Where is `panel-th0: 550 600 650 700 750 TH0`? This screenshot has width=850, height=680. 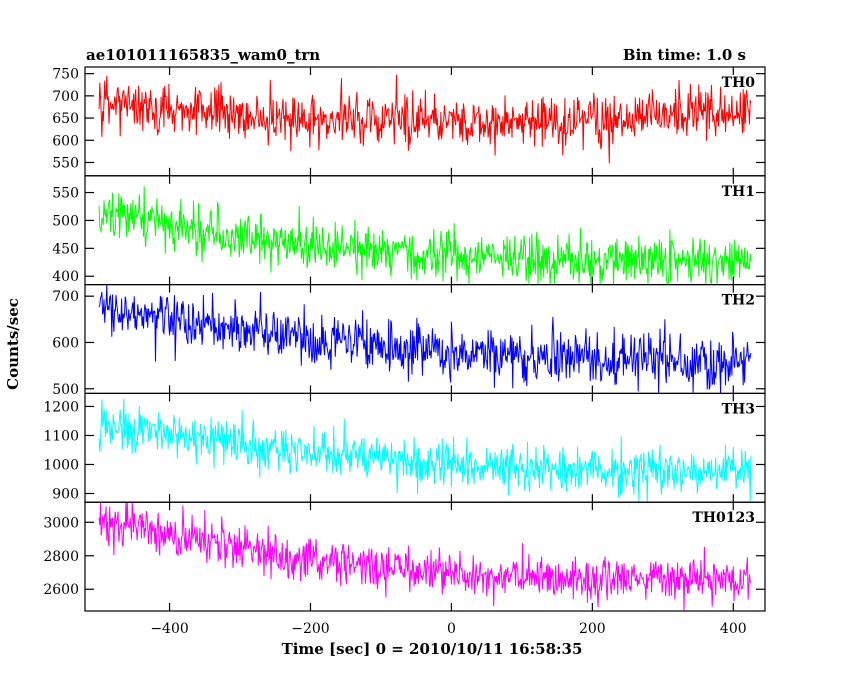
panel-th0: 550 600 650 700 750 TH0 is located at coordinates (409, 121).